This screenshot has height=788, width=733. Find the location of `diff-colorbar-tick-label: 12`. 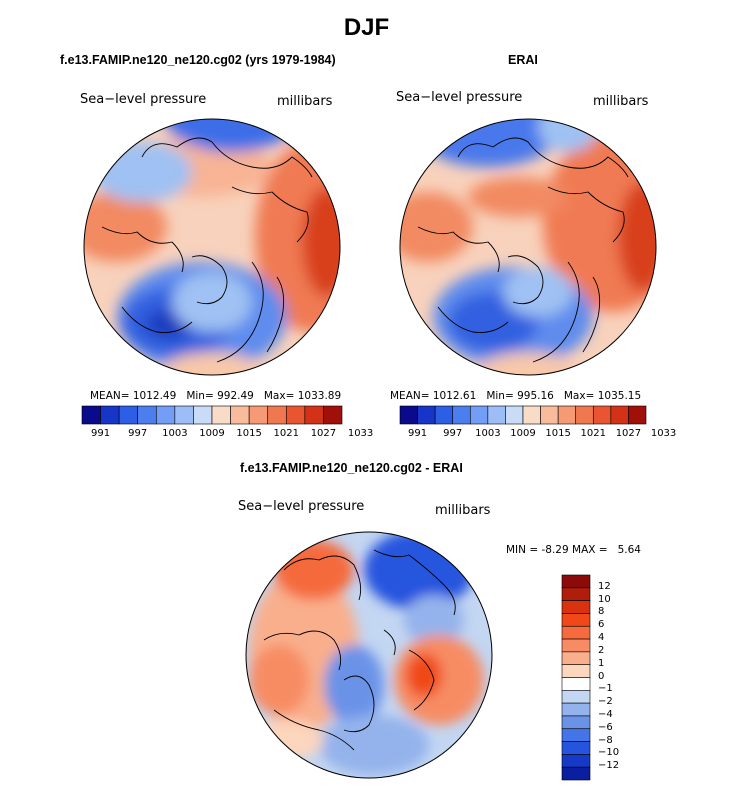

diff-colorbar-tick-label: 12 is located at coordinates (604, 586).